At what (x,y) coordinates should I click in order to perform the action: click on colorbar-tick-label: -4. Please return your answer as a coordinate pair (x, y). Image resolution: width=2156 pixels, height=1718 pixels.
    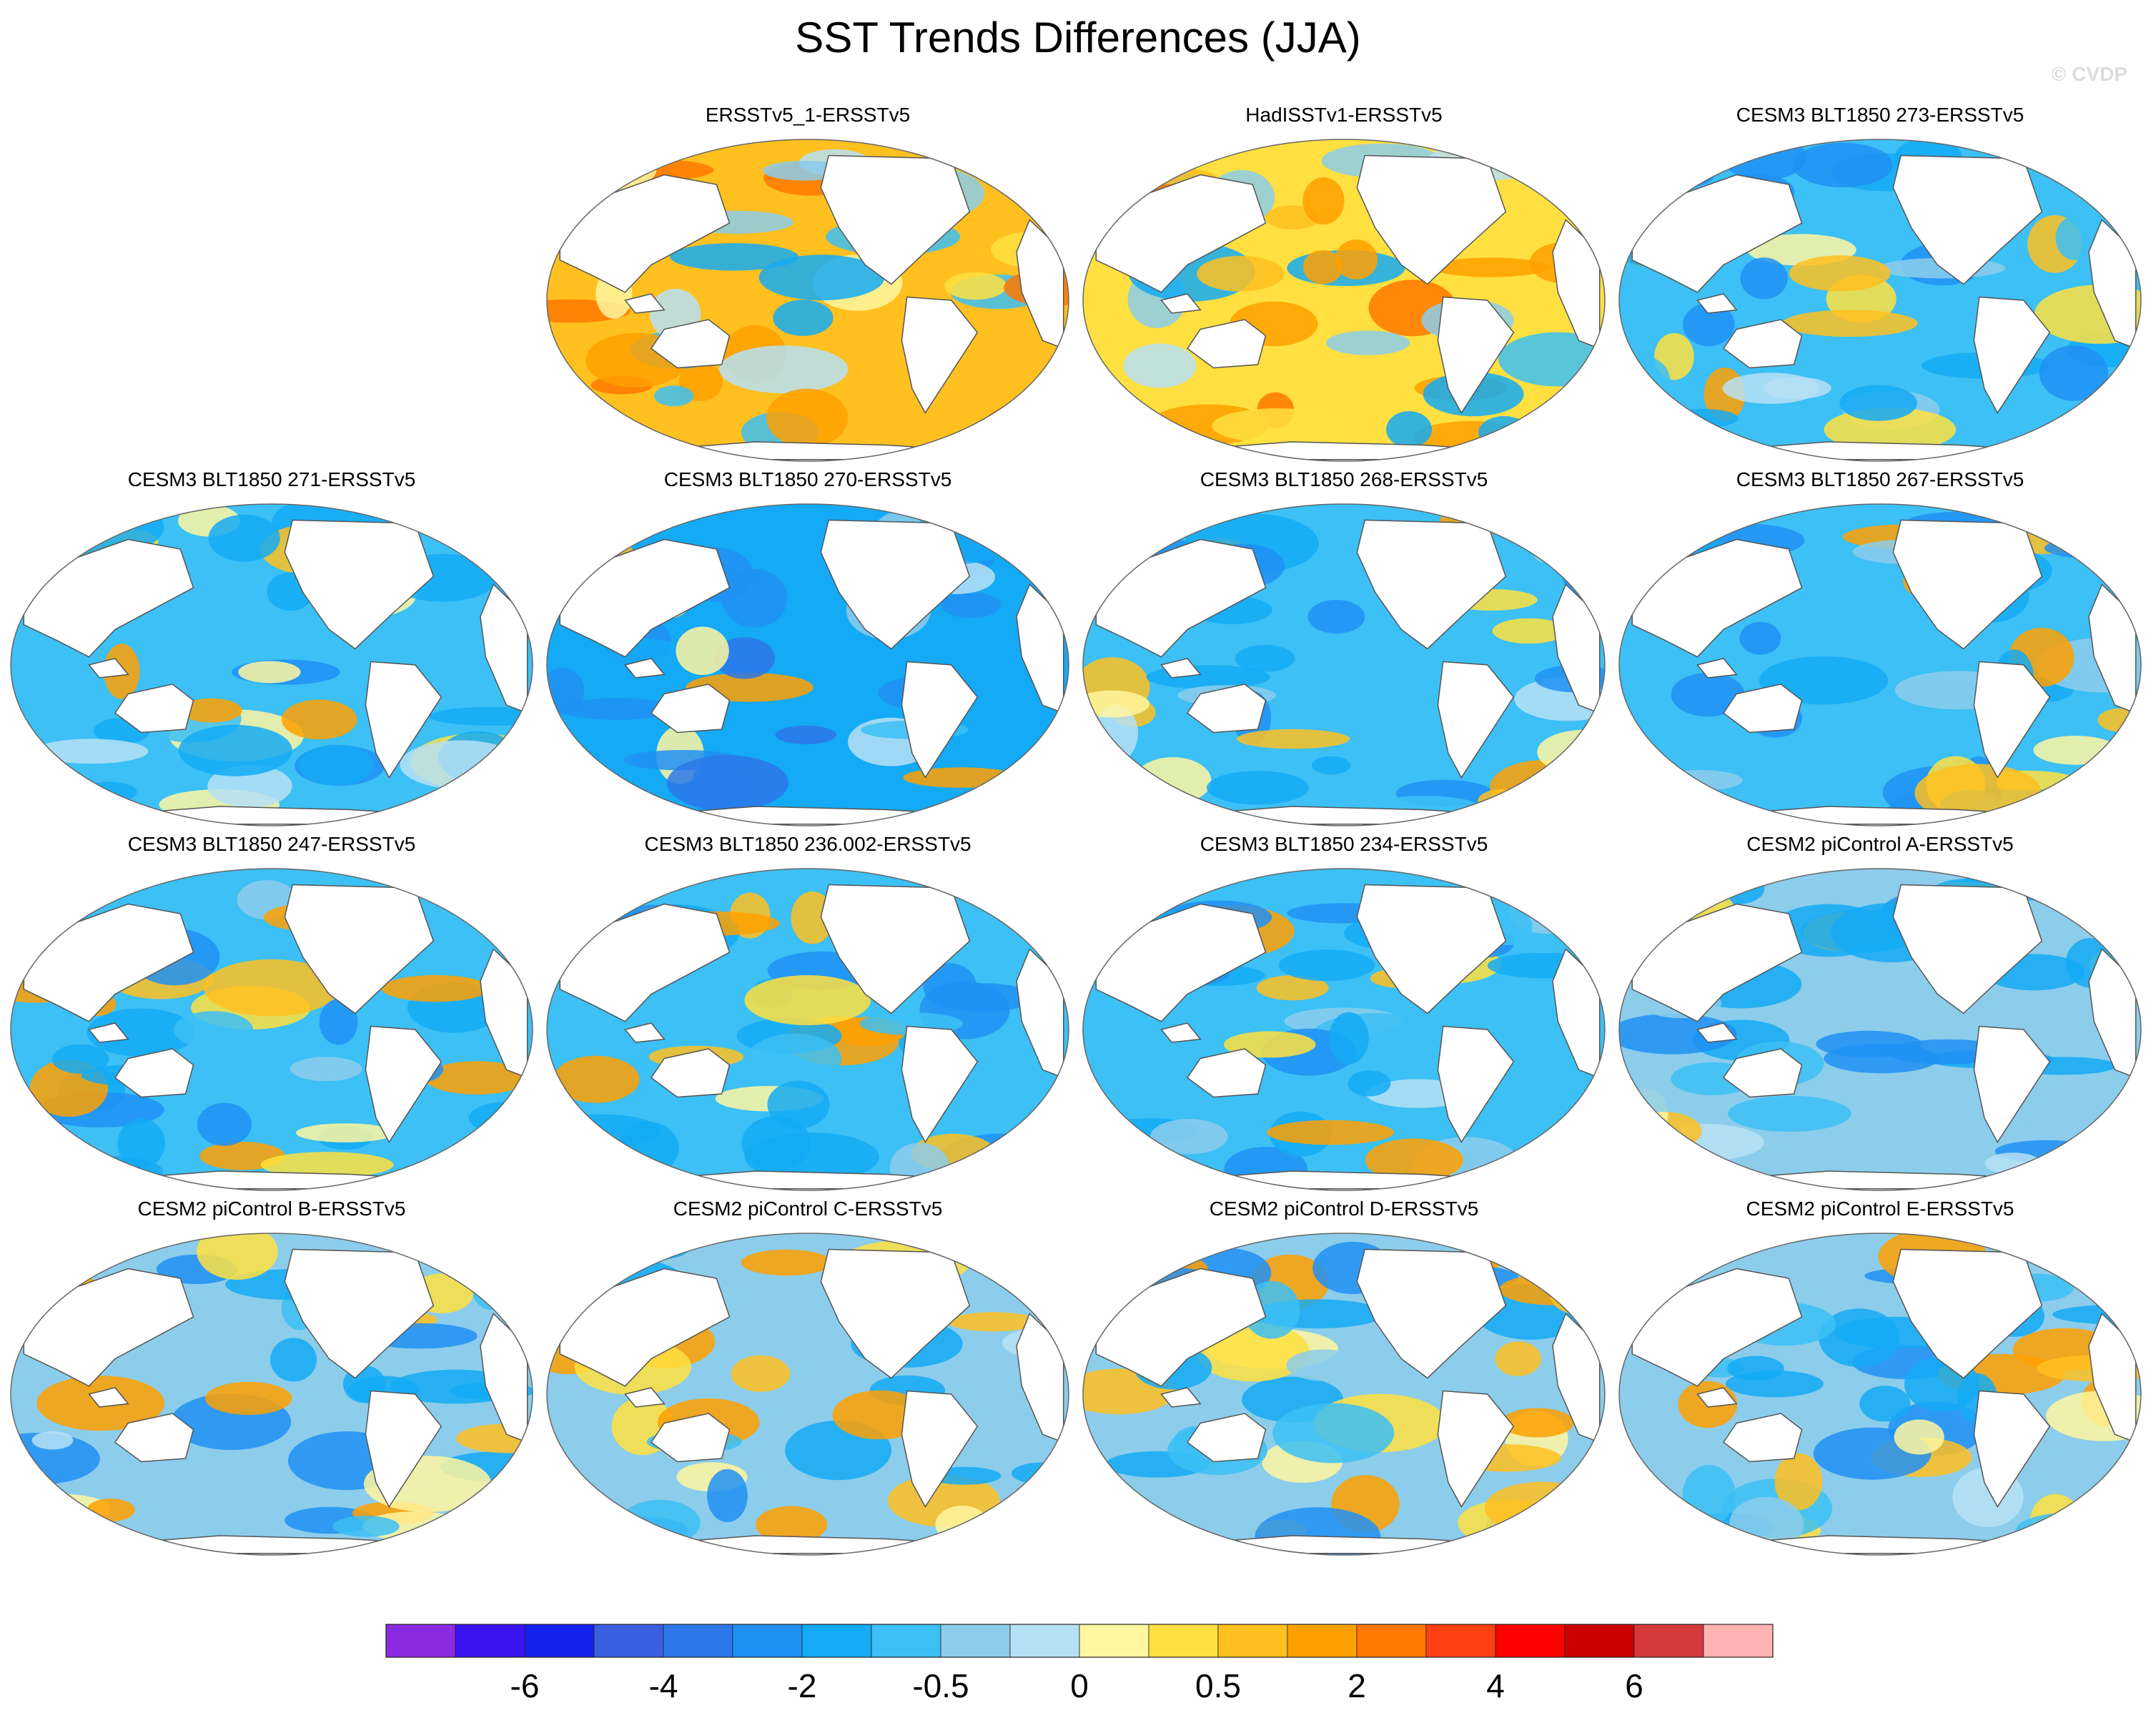
    Looking at the image, I should click on (663, 1686).